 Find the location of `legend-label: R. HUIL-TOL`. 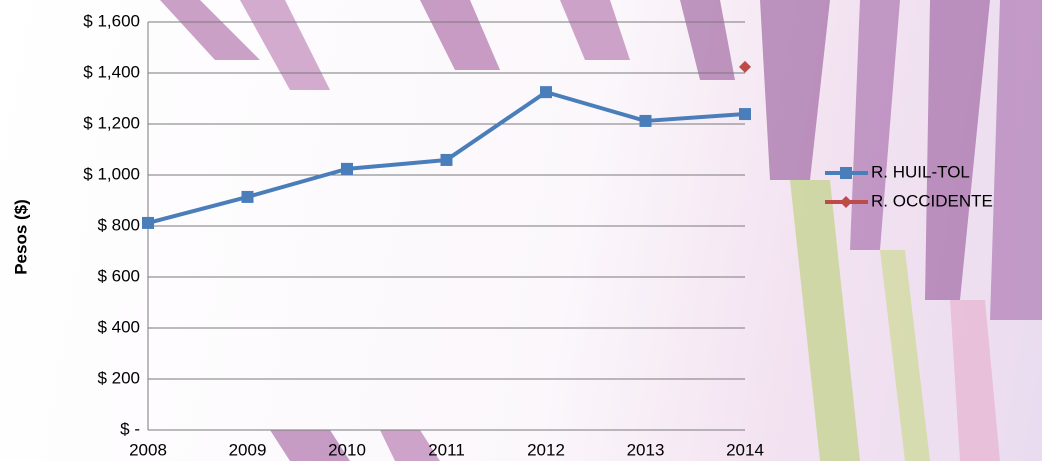

legend-label: R. HUIL-TOL is located at coordinates (920, 171).